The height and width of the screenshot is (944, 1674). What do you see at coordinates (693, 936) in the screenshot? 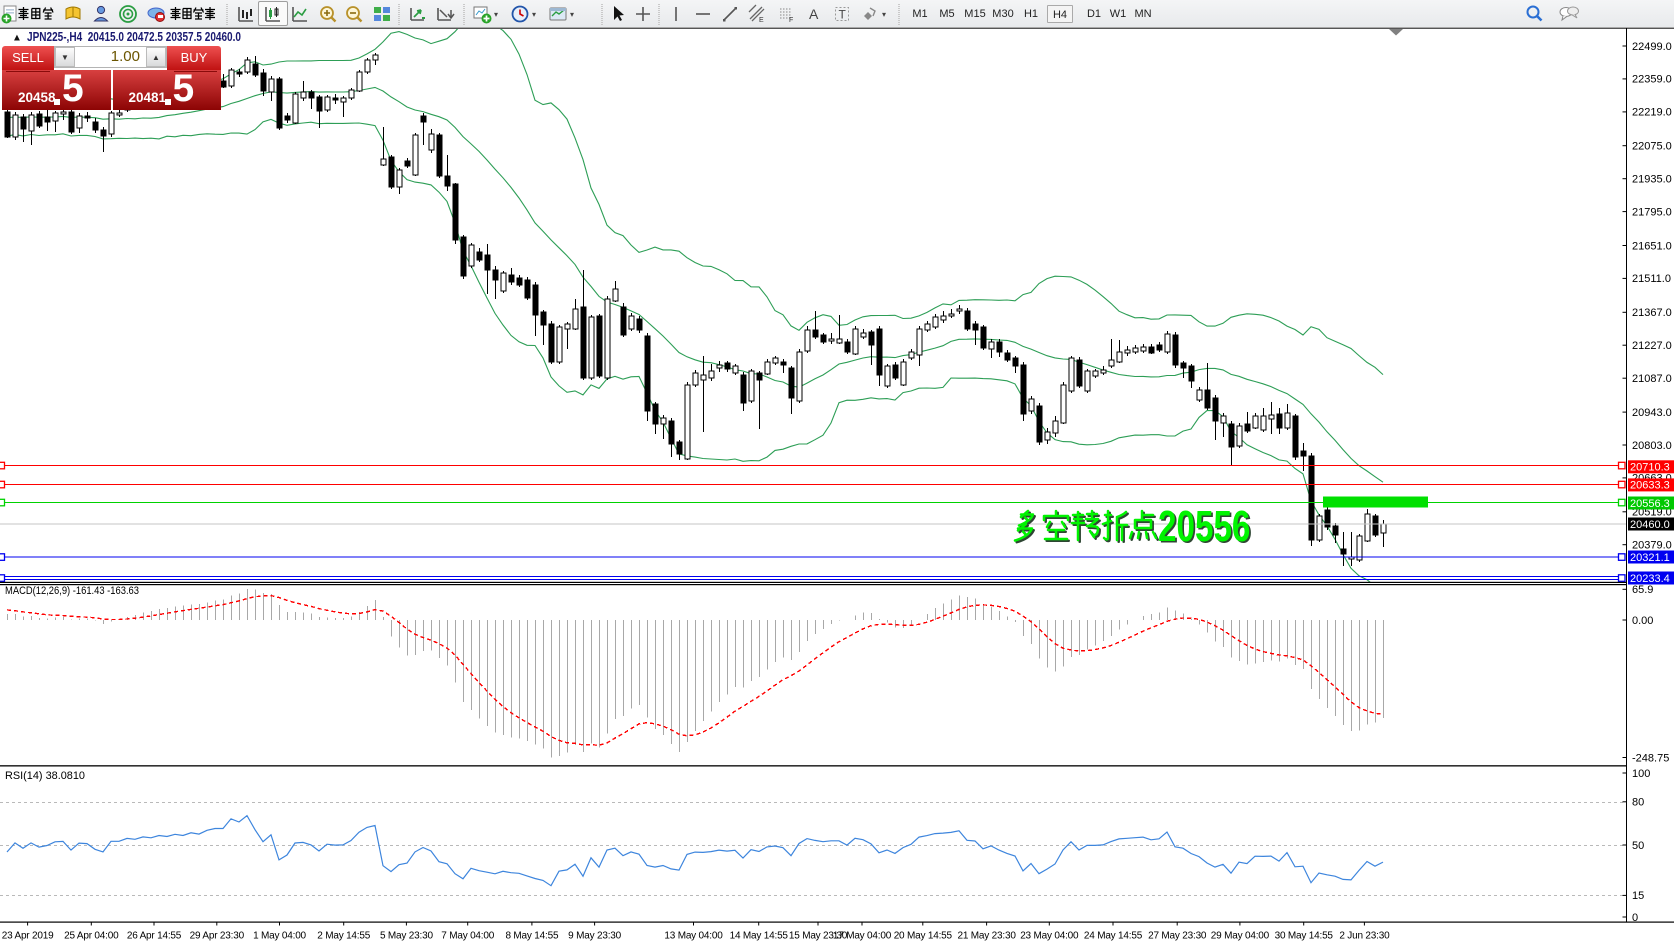
I see `svg-text: 13 May 04:00` at bounding box center [693, 936].